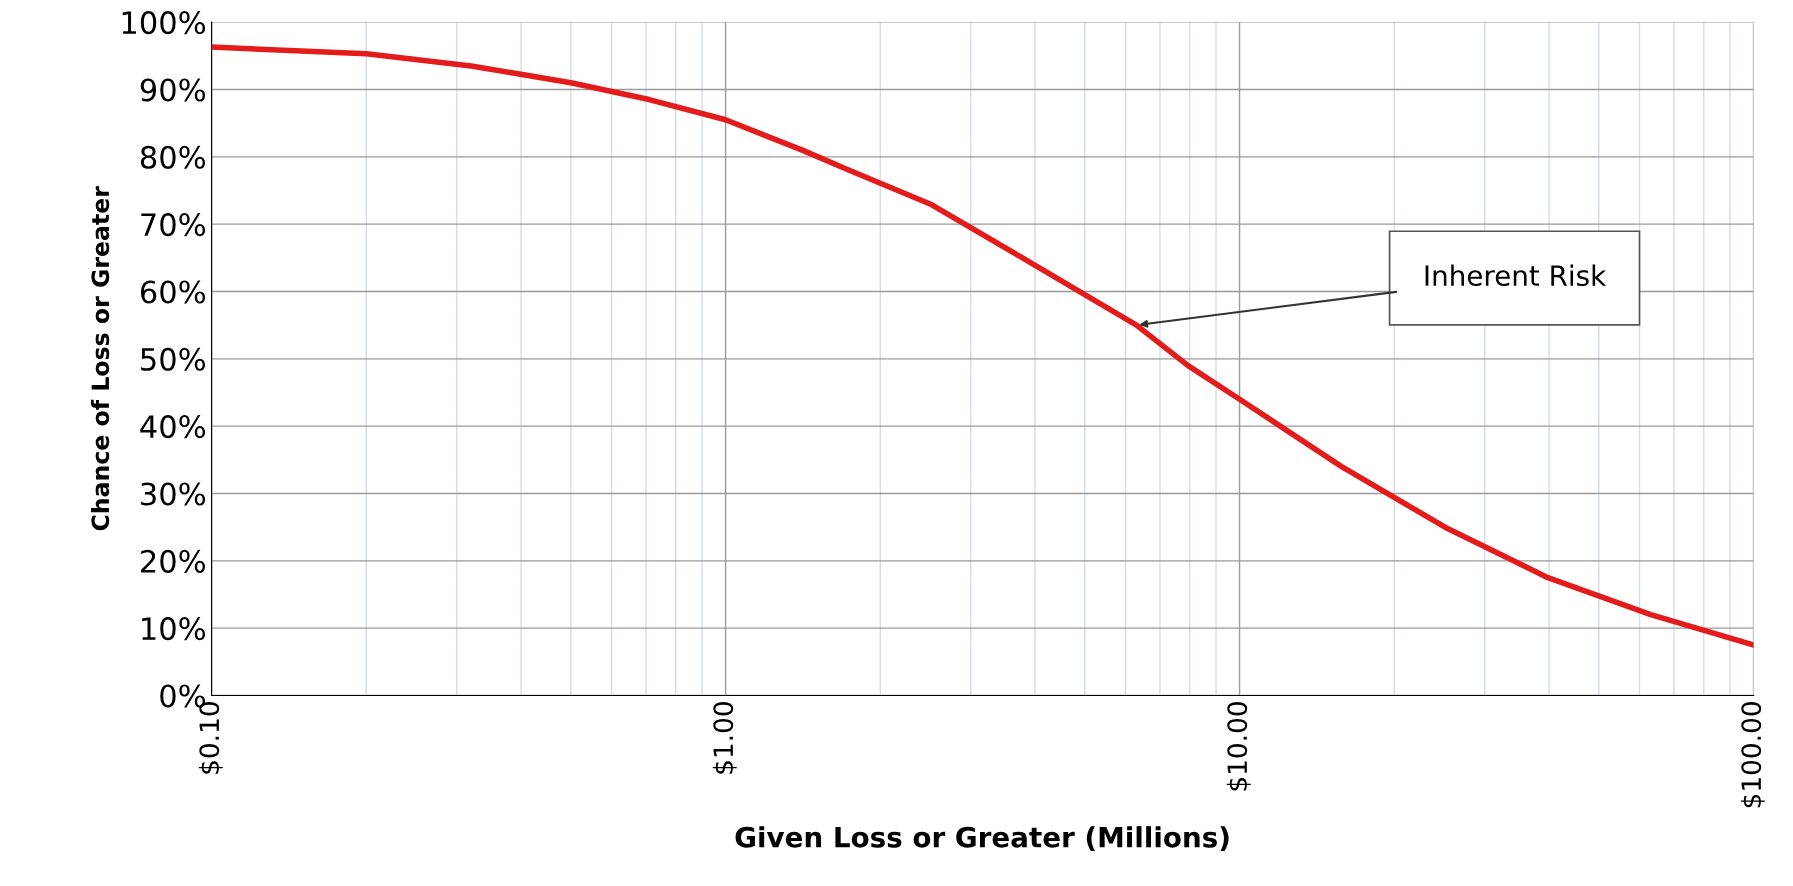 This screenshot has width=1793, height=886. Describe the element at coordinates (173, 561) in the screenshot. I see `y-tick-label: 20%` at that location.